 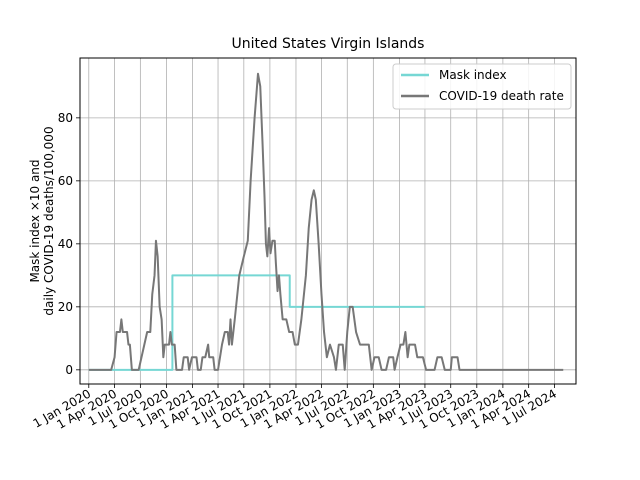 I want to click on legend-label-death-rate: COVID-19 death rate, so click(x=501, y=96).